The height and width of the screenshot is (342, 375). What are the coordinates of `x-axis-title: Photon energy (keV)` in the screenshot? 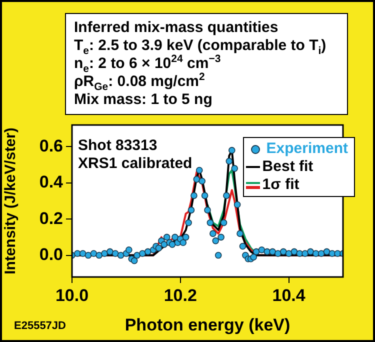 It's located at (207, 324).